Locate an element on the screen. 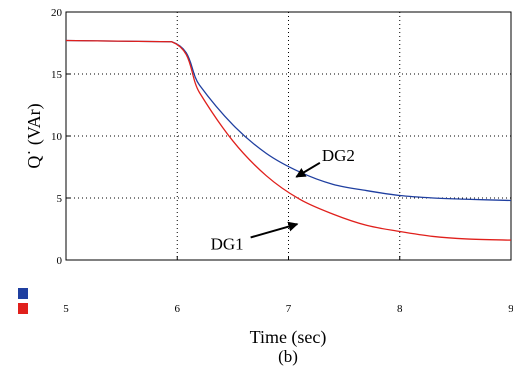 Image resolution: width=513 pixels, height=370 pixels. y-tick-label: 0 is located at coordinates (60, 261).